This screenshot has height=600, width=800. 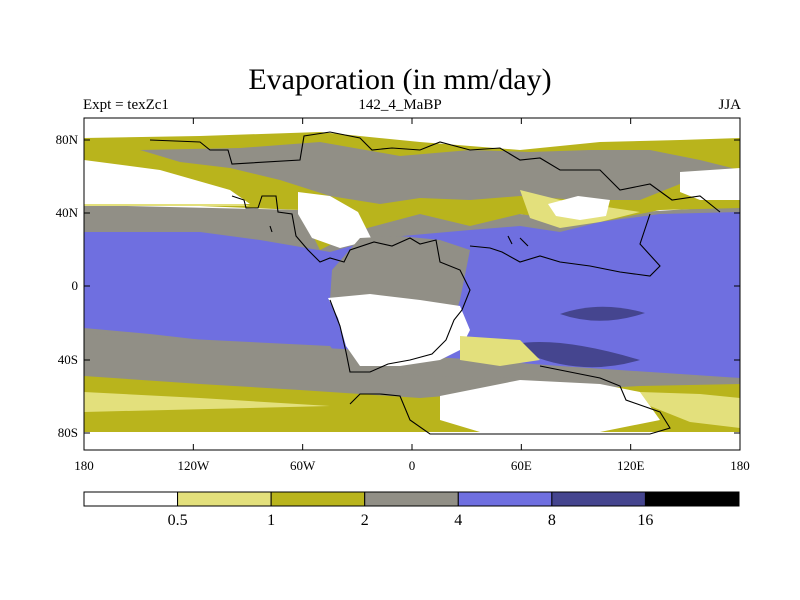 What do you see at coordinates (458, 520) in the screenshot?
I see `colorbar-label: 4` at bounding box center [458, 520].